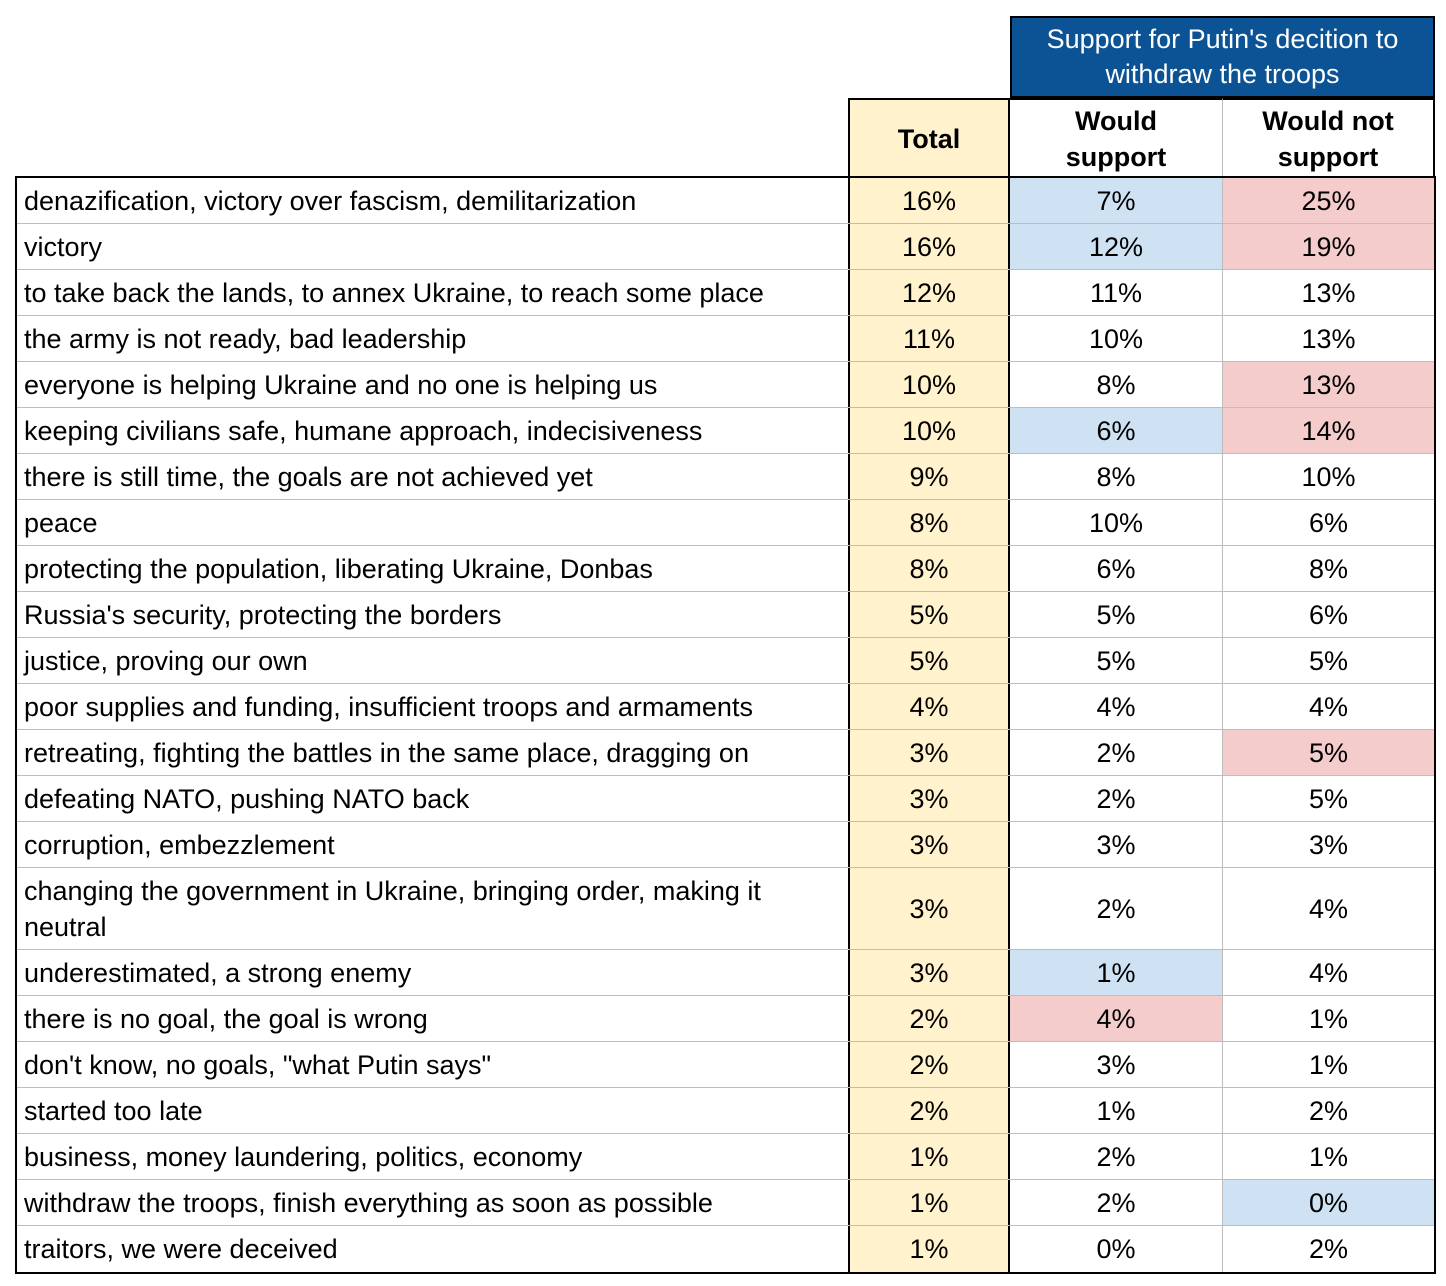 This screenshot has height=1286, width=1446. Describe the element at coordinates (63, 246) in the screenshot. I see `row-label: victory` at that location.